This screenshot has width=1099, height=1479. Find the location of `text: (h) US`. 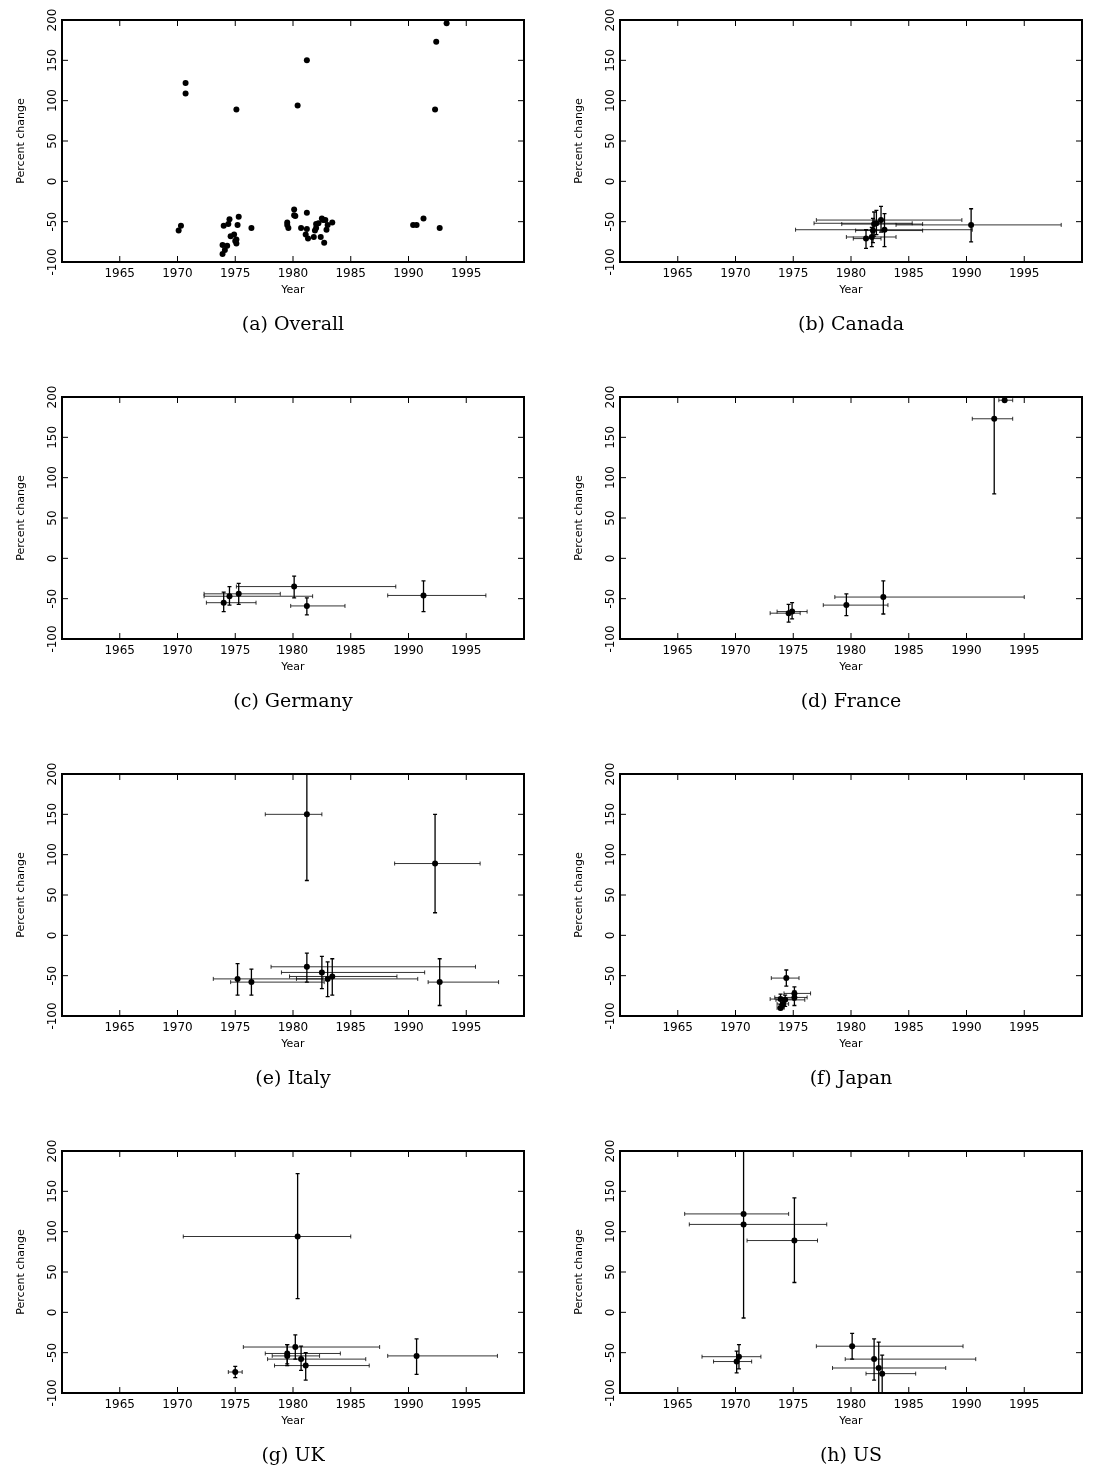

text: (h) US is located at coordinates (851, 1454).